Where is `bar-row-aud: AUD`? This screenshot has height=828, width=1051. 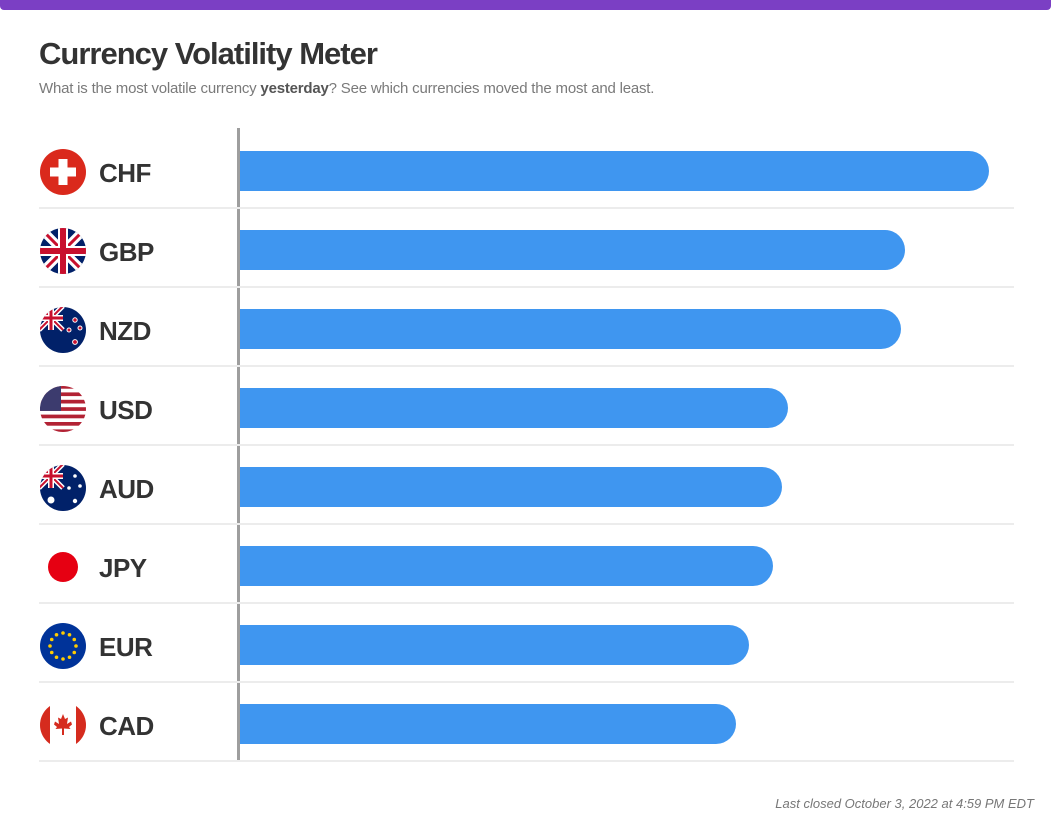 bar-row-aud: AUD is located at coordinates (526, 485).